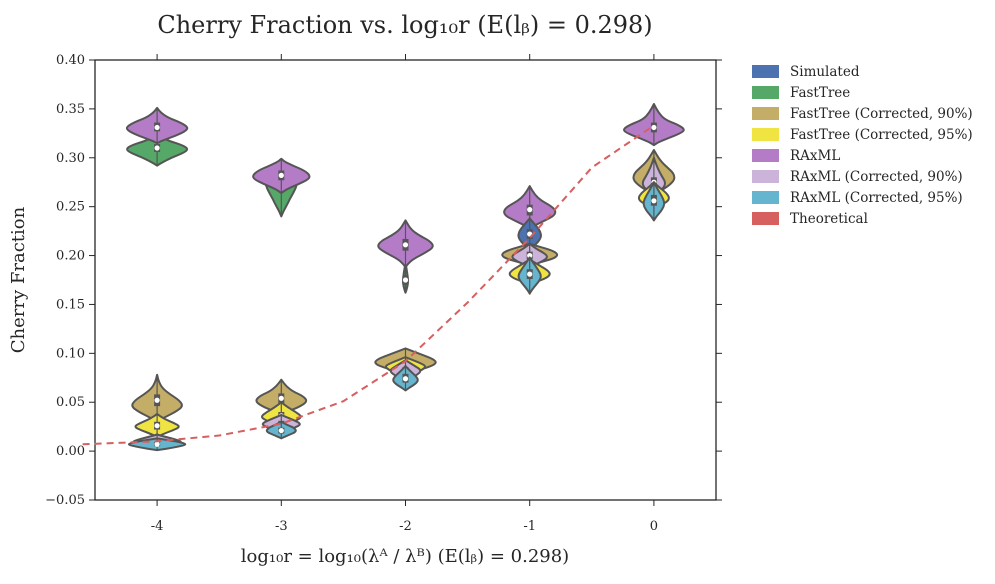 This screenshot has width=995, height=584. Describe the element at coordinates (70, 207) in the screenshot. I see `y-tick-label: 0.25` at that location.